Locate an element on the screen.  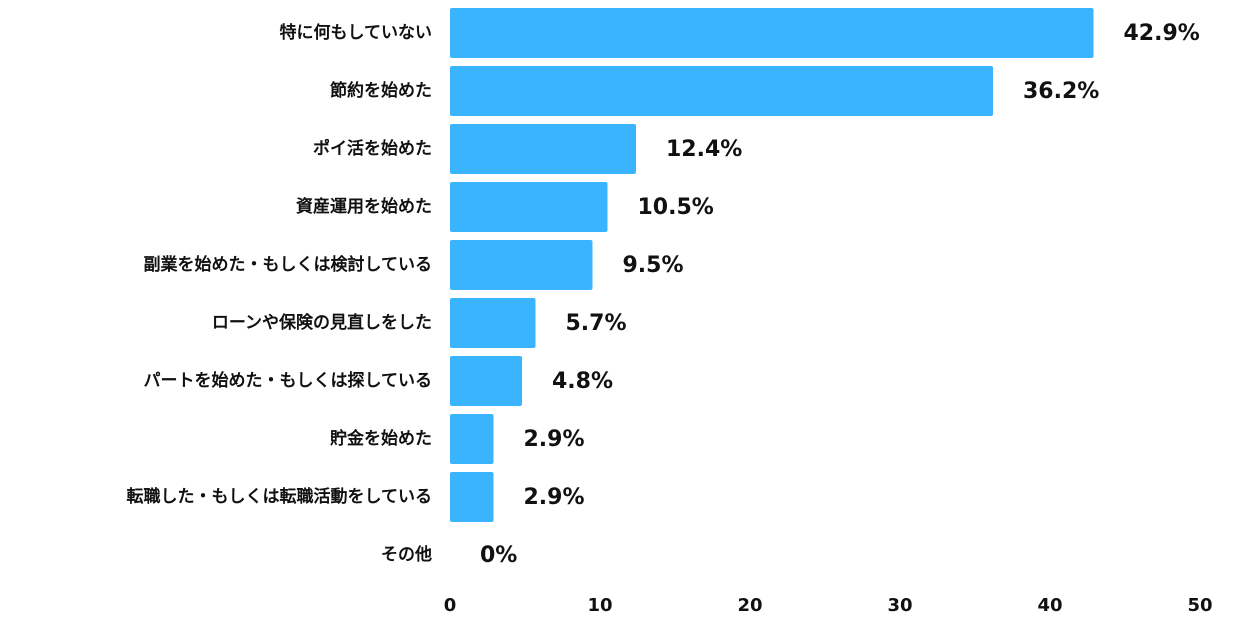
category-label: ローンや保険の見直しをした is located at coordinates (322, 322).